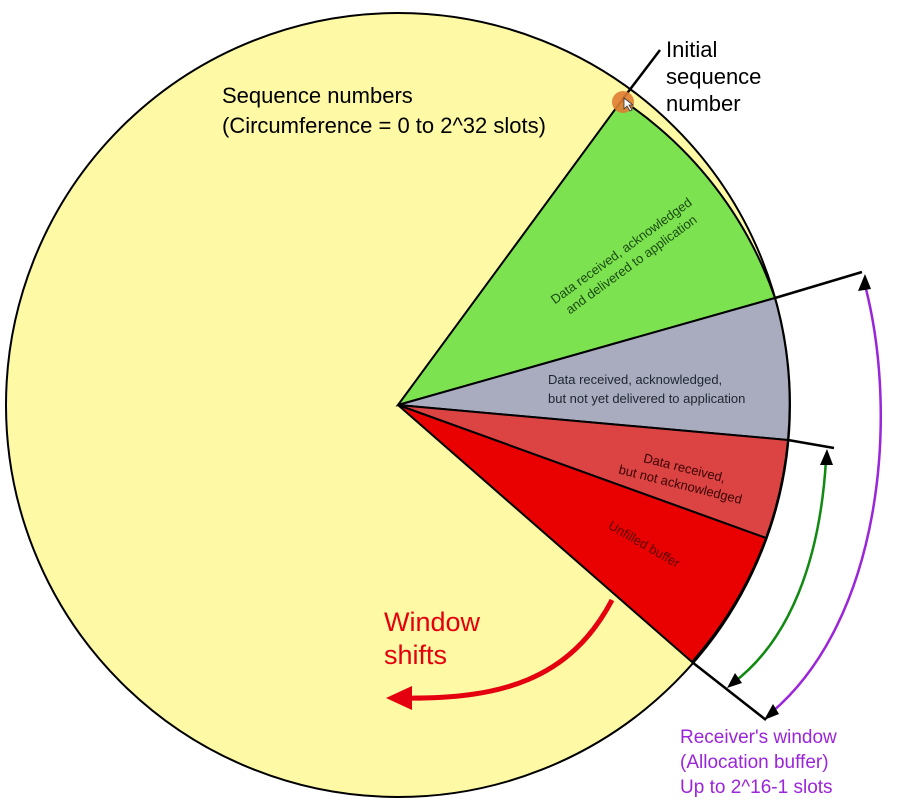 The height and width of the screenshot is (810, 907). I want to click on sector-unfilled-buffer, so click(582, 534).